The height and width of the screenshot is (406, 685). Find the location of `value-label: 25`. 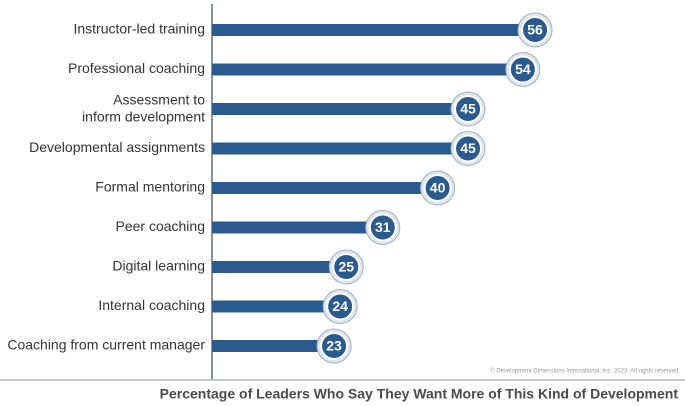

value-label: 25 is located at coordinates (346, 267).